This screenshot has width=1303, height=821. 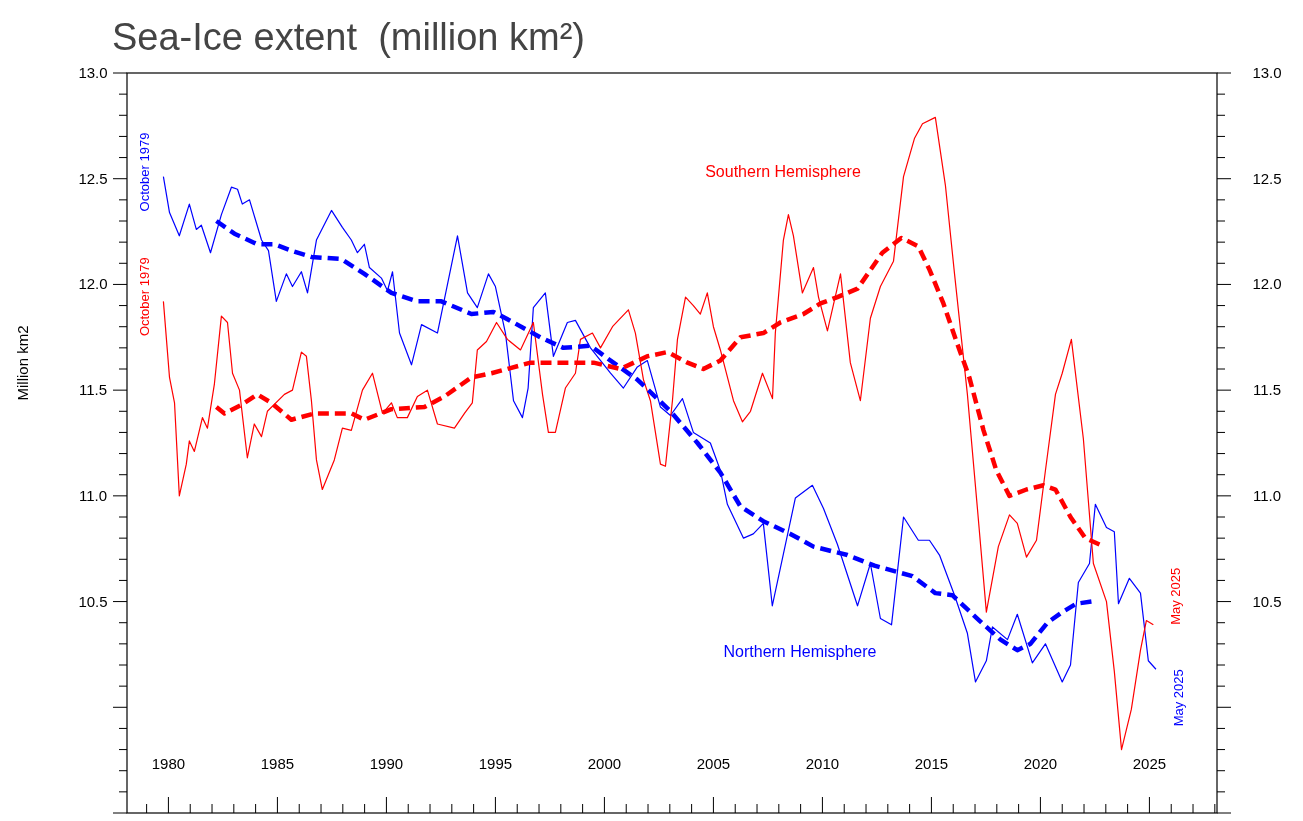 I want to click on y2-tick-label: 12.5, so click(x=1267, y=178).